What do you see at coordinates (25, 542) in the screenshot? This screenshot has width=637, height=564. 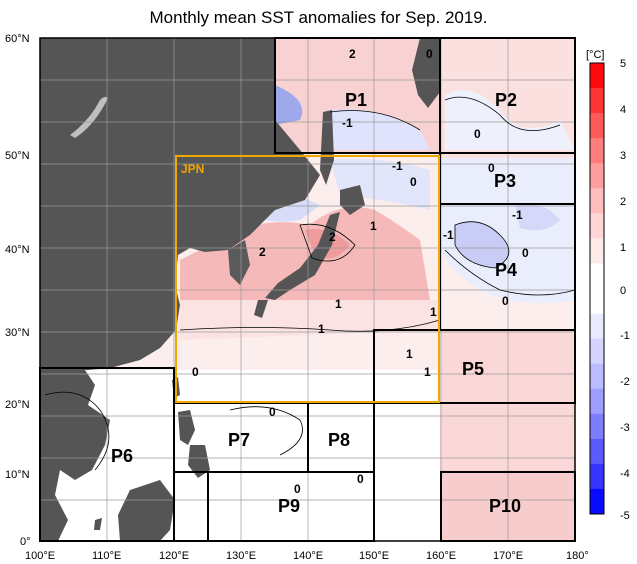 I see `lat-label: 0°` at bounding box center [25, 542].